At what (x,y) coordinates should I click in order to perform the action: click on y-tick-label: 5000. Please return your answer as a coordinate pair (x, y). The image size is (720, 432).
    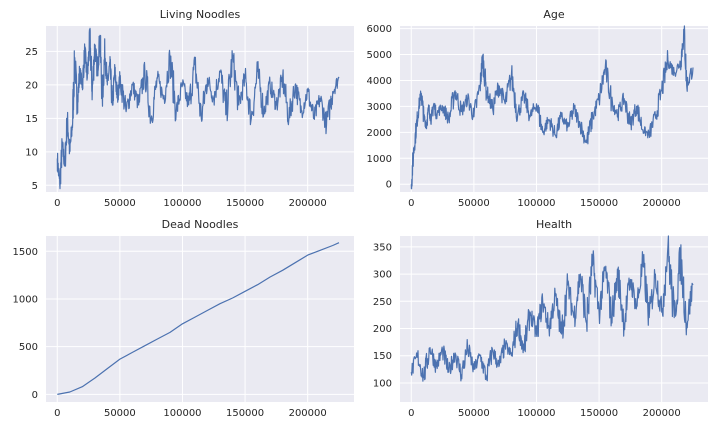
    Looking at the image, I should click on (379, 55).